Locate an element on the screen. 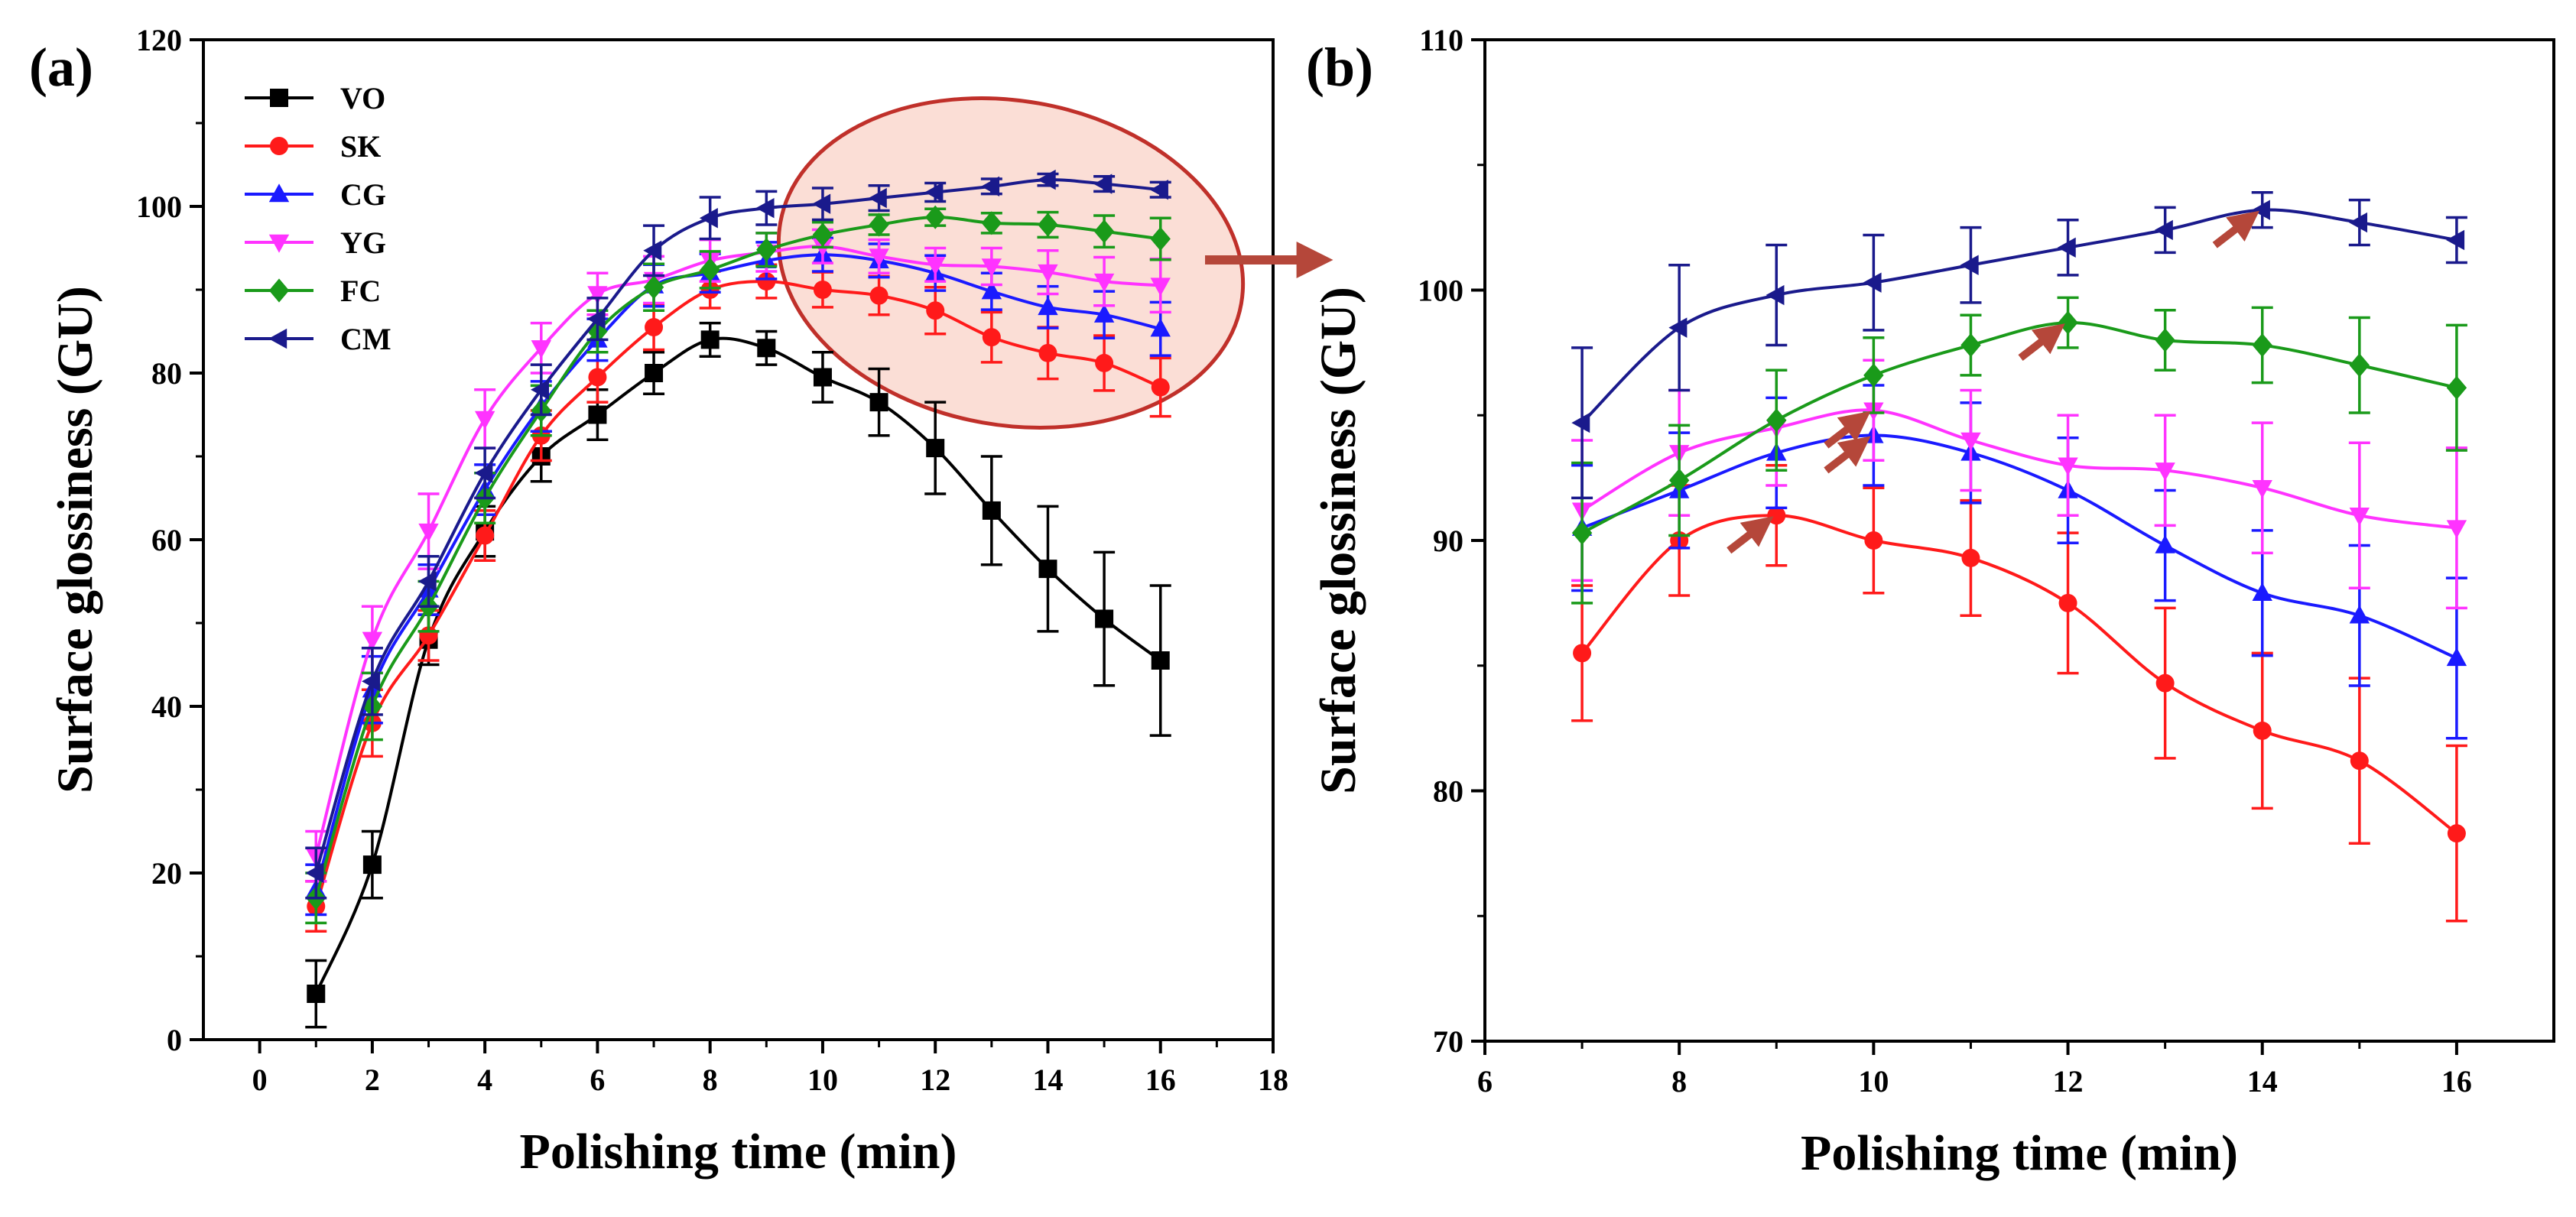  line-sk is located at coordinates (2019, 674).